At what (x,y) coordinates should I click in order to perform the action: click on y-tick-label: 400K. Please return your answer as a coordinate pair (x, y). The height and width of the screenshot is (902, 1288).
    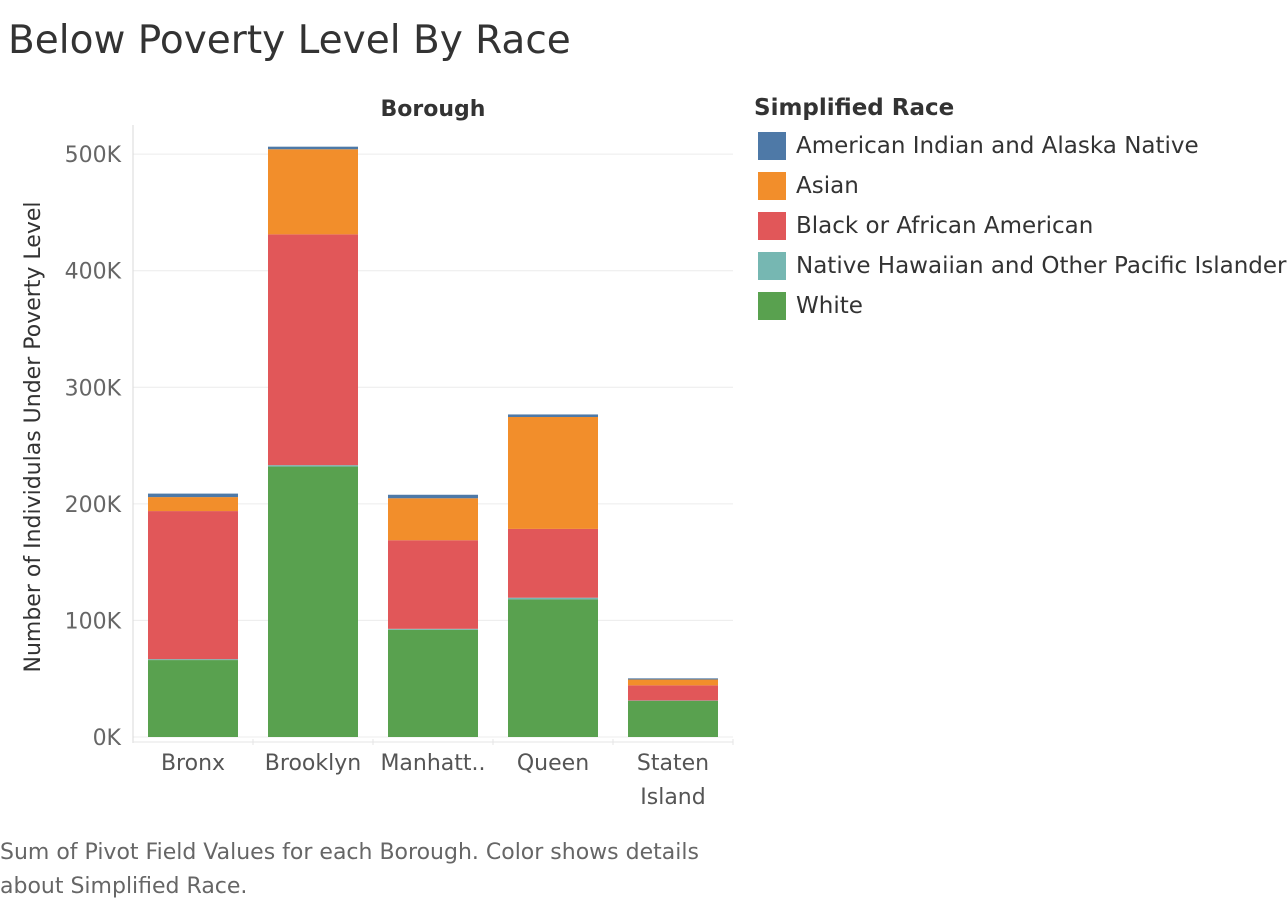
    Looking at the image, I should click on (93, 272).